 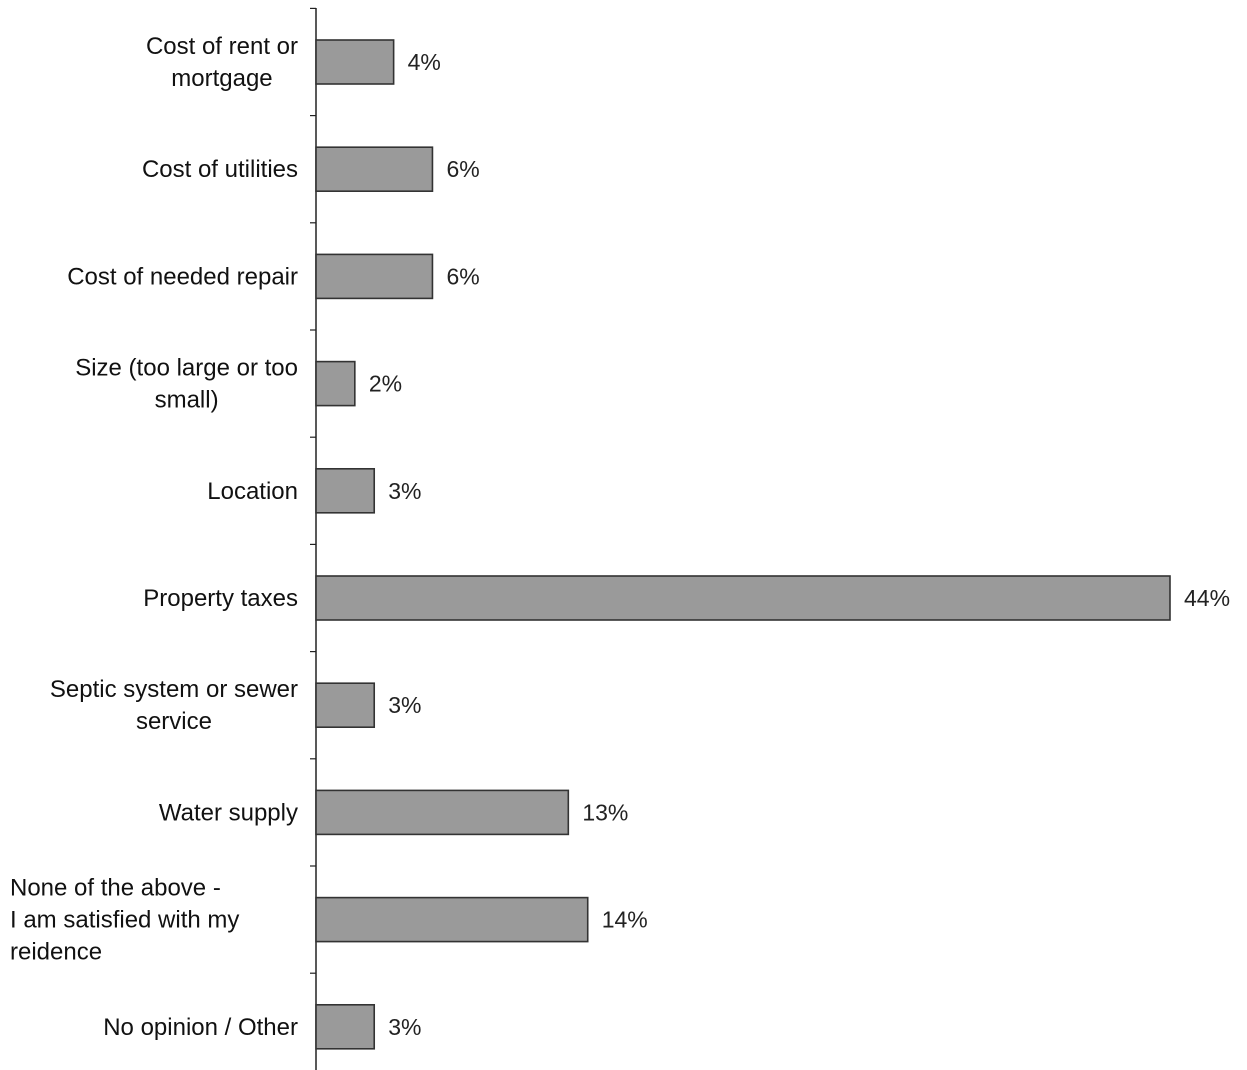 I want to click on bar-value-label: 2%, so click(x=385, y=384).